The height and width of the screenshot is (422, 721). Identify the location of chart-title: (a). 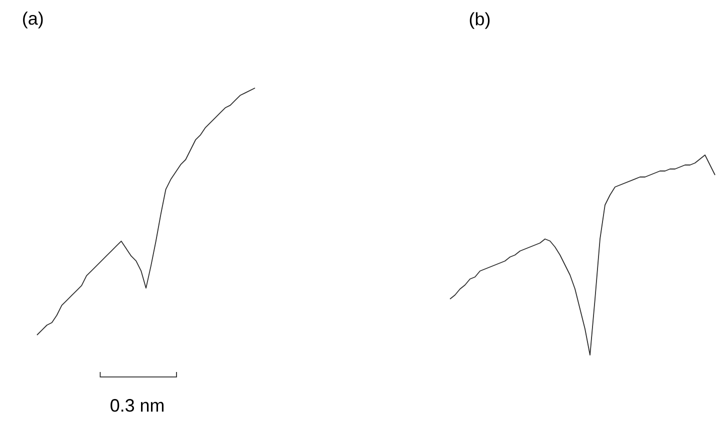
(33, 20).